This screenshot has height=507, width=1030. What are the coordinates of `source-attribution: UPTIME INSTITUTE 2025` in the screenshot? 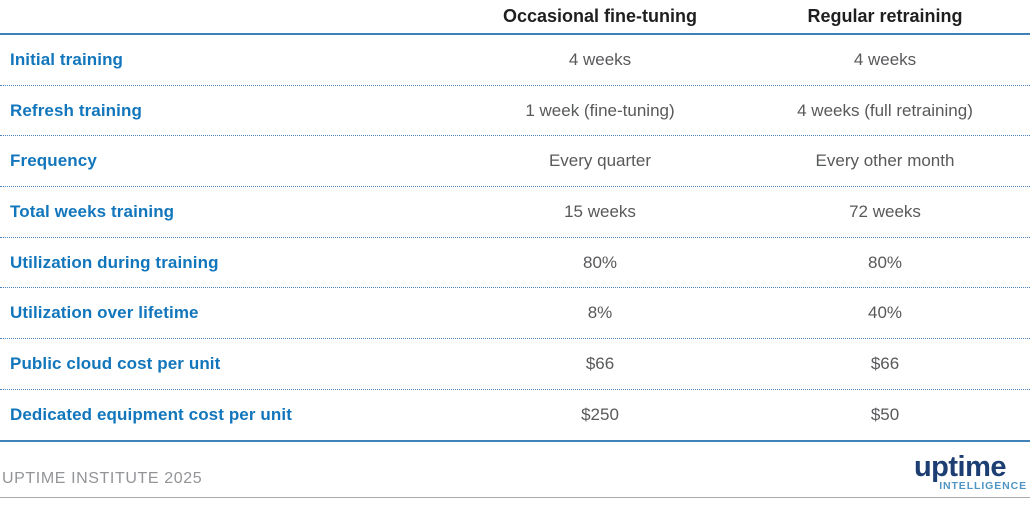 It's located at (102, 478).